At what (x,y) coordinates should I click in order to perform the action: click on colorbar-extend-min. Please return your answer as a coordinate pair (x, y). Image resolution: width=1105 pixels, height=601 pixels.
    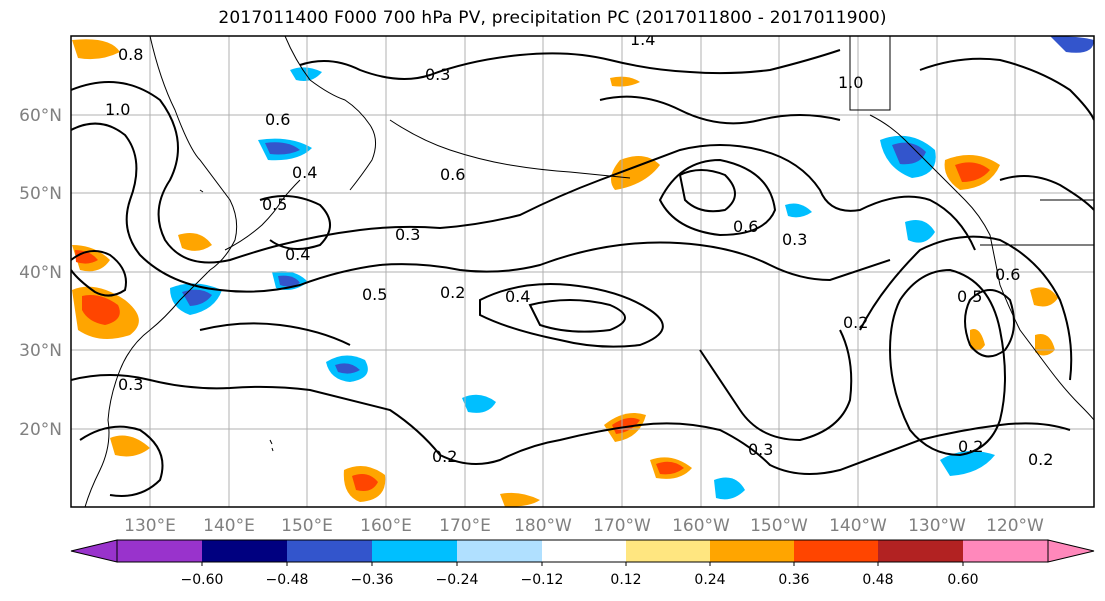
    Looking at the image, I should click on (94, 551).